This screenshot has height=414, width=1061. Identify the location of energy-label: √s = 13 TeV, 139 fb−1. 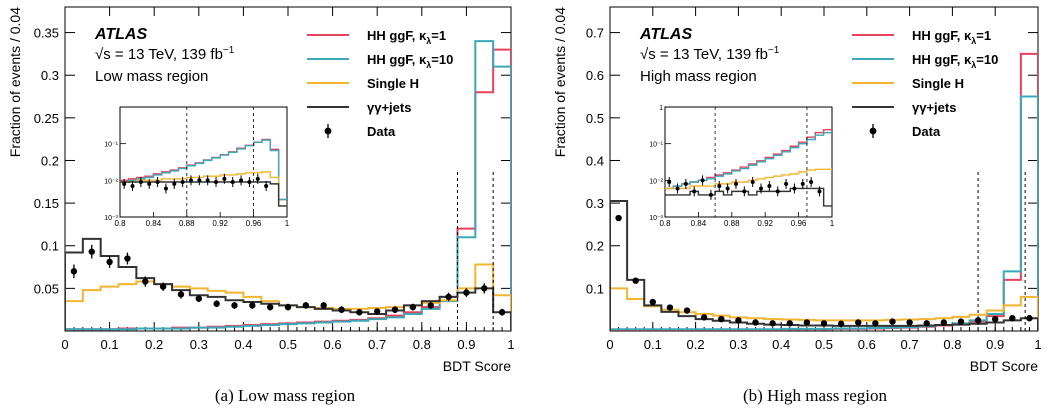
(165, 54).